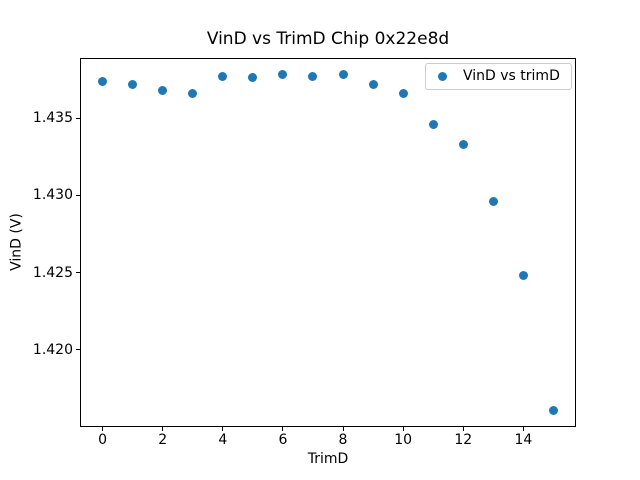  I want to click on legend: VinD vs trimD, so click(498, 76).